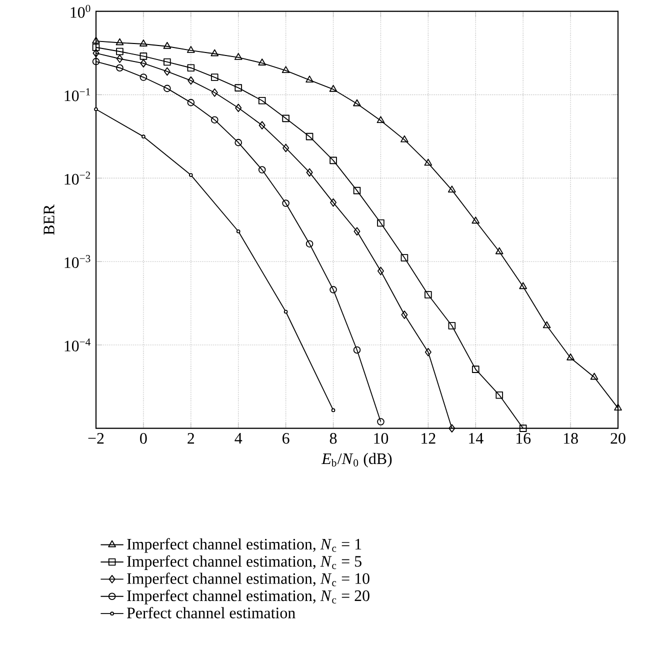  Describe the element at coordinates (381, 438) in the screenshot. I see `x-tick-label: 10` at that location.